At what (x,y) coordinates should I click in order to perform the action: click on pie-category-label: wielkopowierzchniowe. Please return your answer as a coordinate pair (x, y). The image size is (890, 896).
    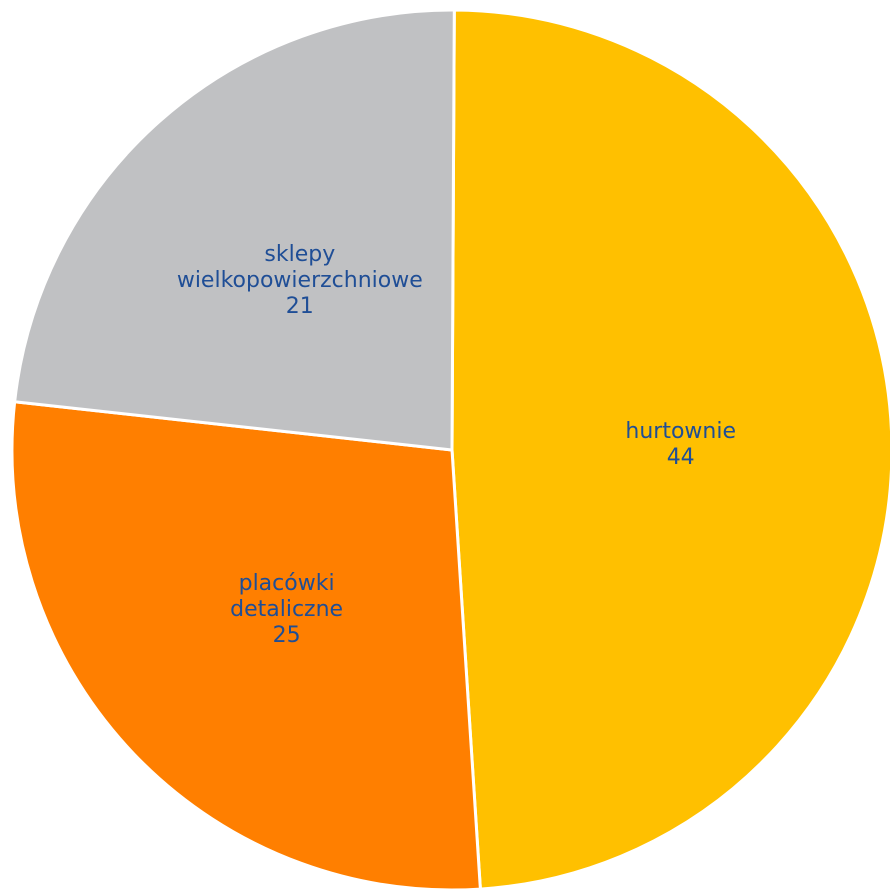
    Looking at the image, I should click on (300, 280).